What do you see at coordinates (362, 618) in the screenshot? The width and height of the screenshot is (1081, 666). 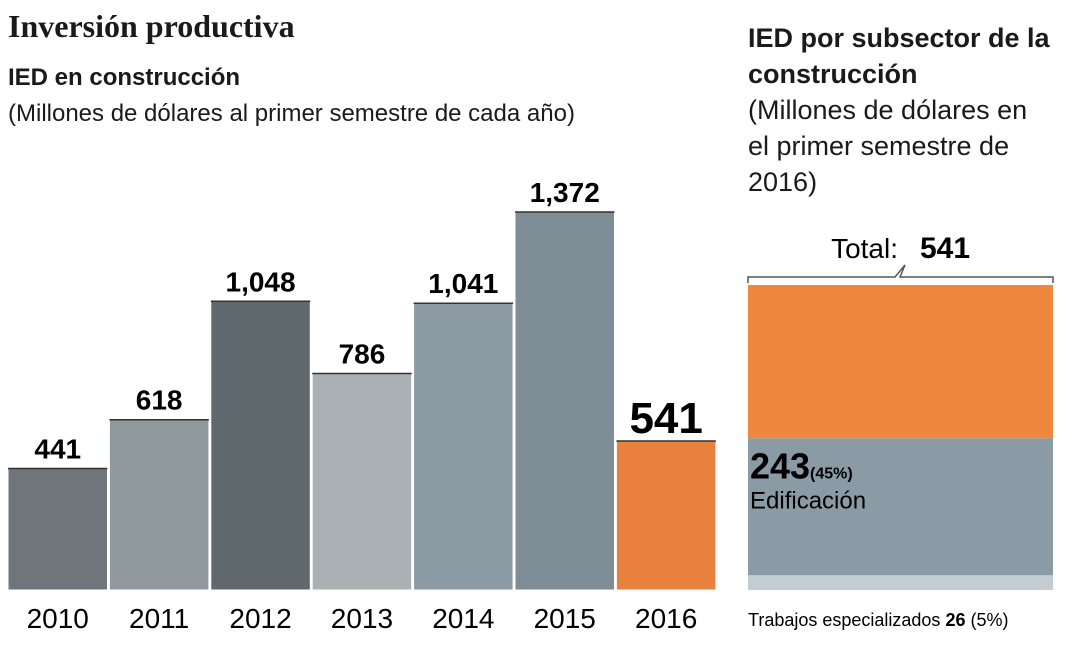 I see `x-tick-label: 2013` at bounding box center [362, 618].